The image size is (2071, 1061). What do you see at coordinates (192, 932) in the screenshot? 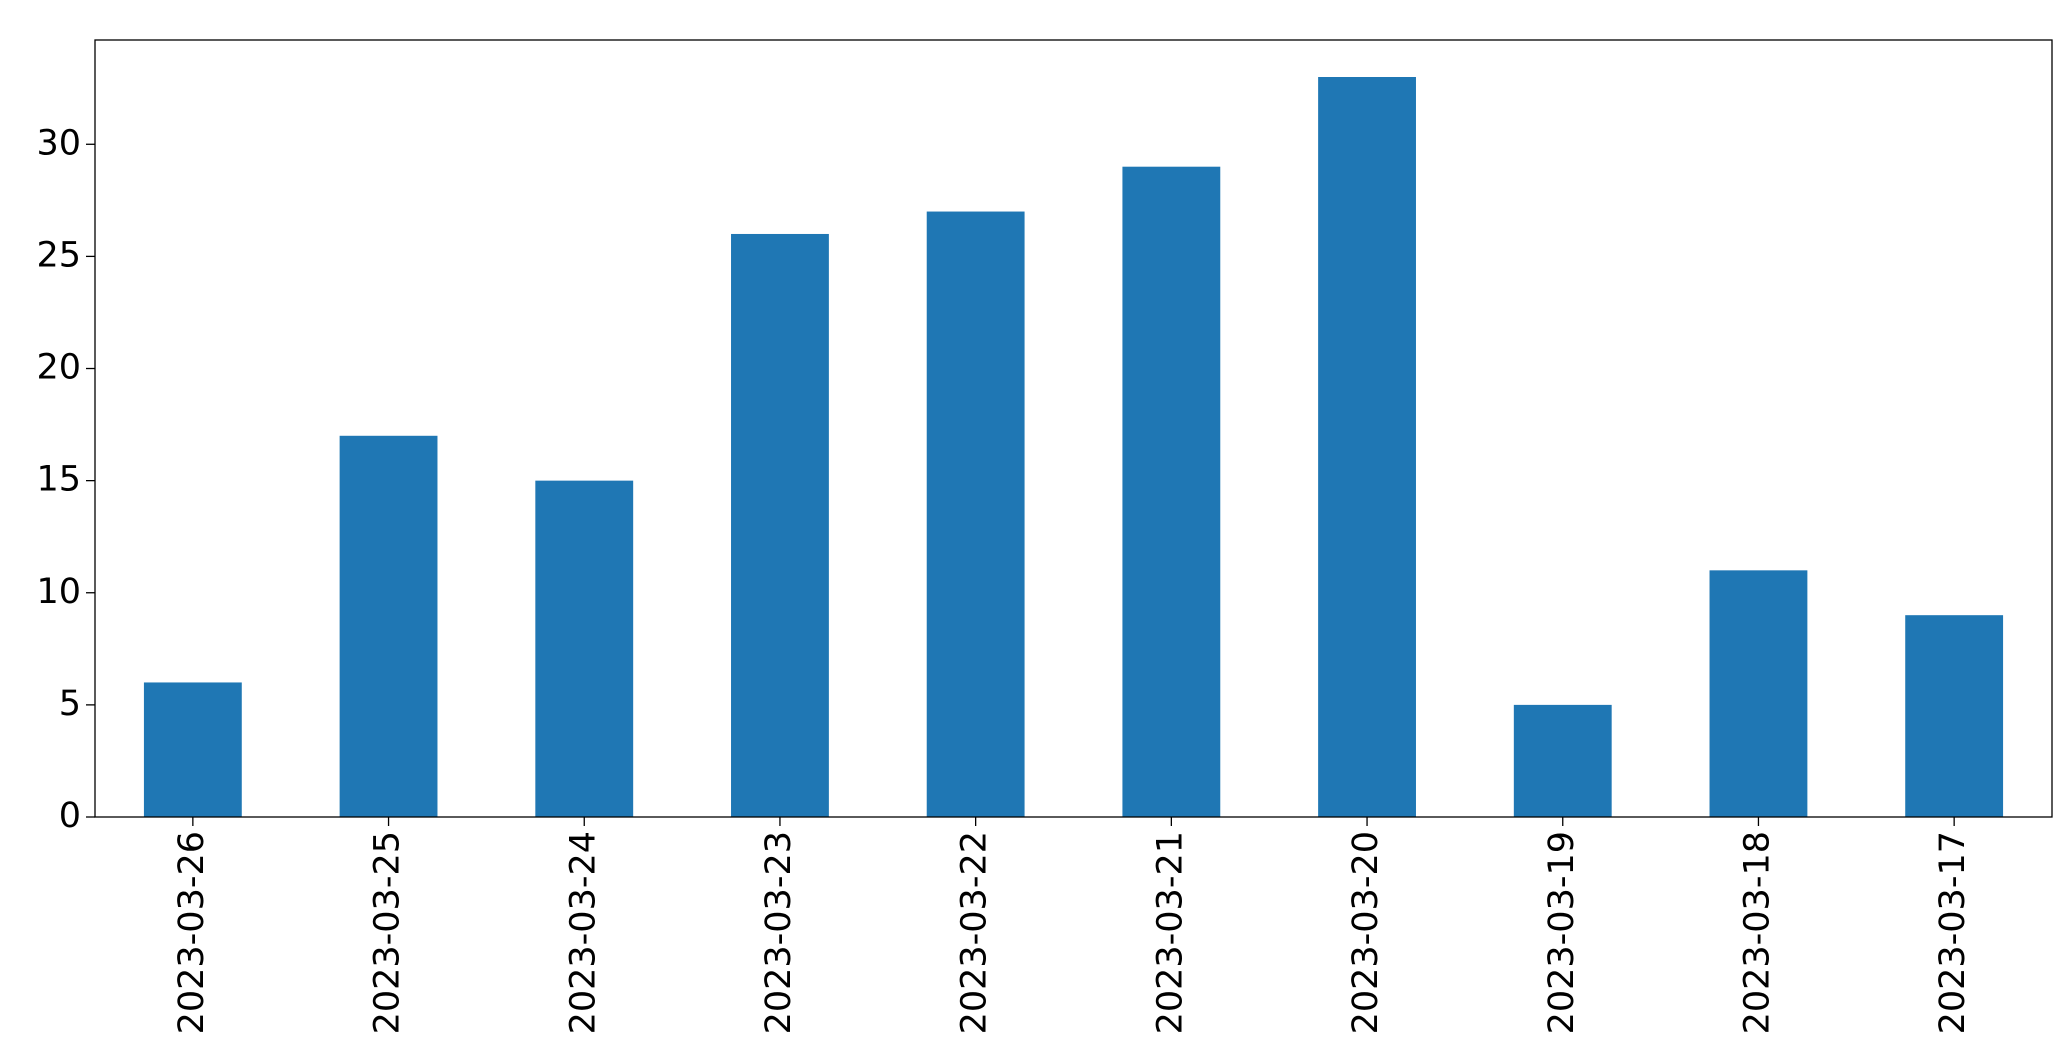
I see `x-tick-label: 2023-03-26` at bounding box center [192, 932].